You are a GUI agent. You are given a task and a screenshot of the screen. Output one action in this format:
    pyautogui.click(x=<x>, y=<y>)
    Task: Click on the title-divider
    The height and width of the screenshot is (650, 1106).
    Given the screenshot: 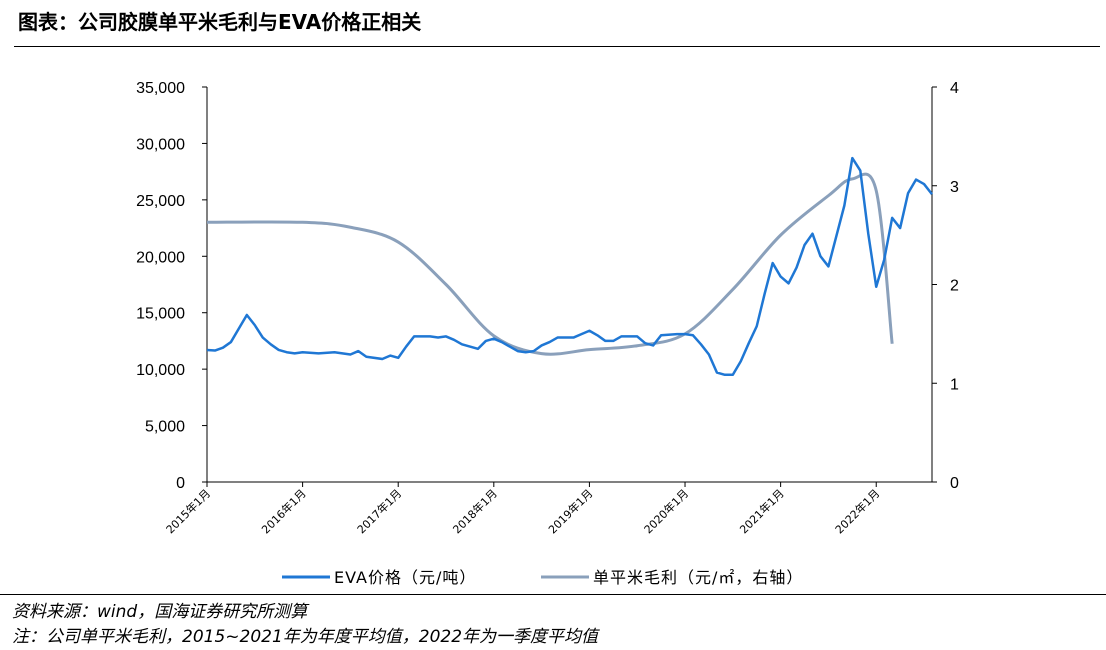 What is the action you would take?
    pyautogui.click(x=557, y=46)
    